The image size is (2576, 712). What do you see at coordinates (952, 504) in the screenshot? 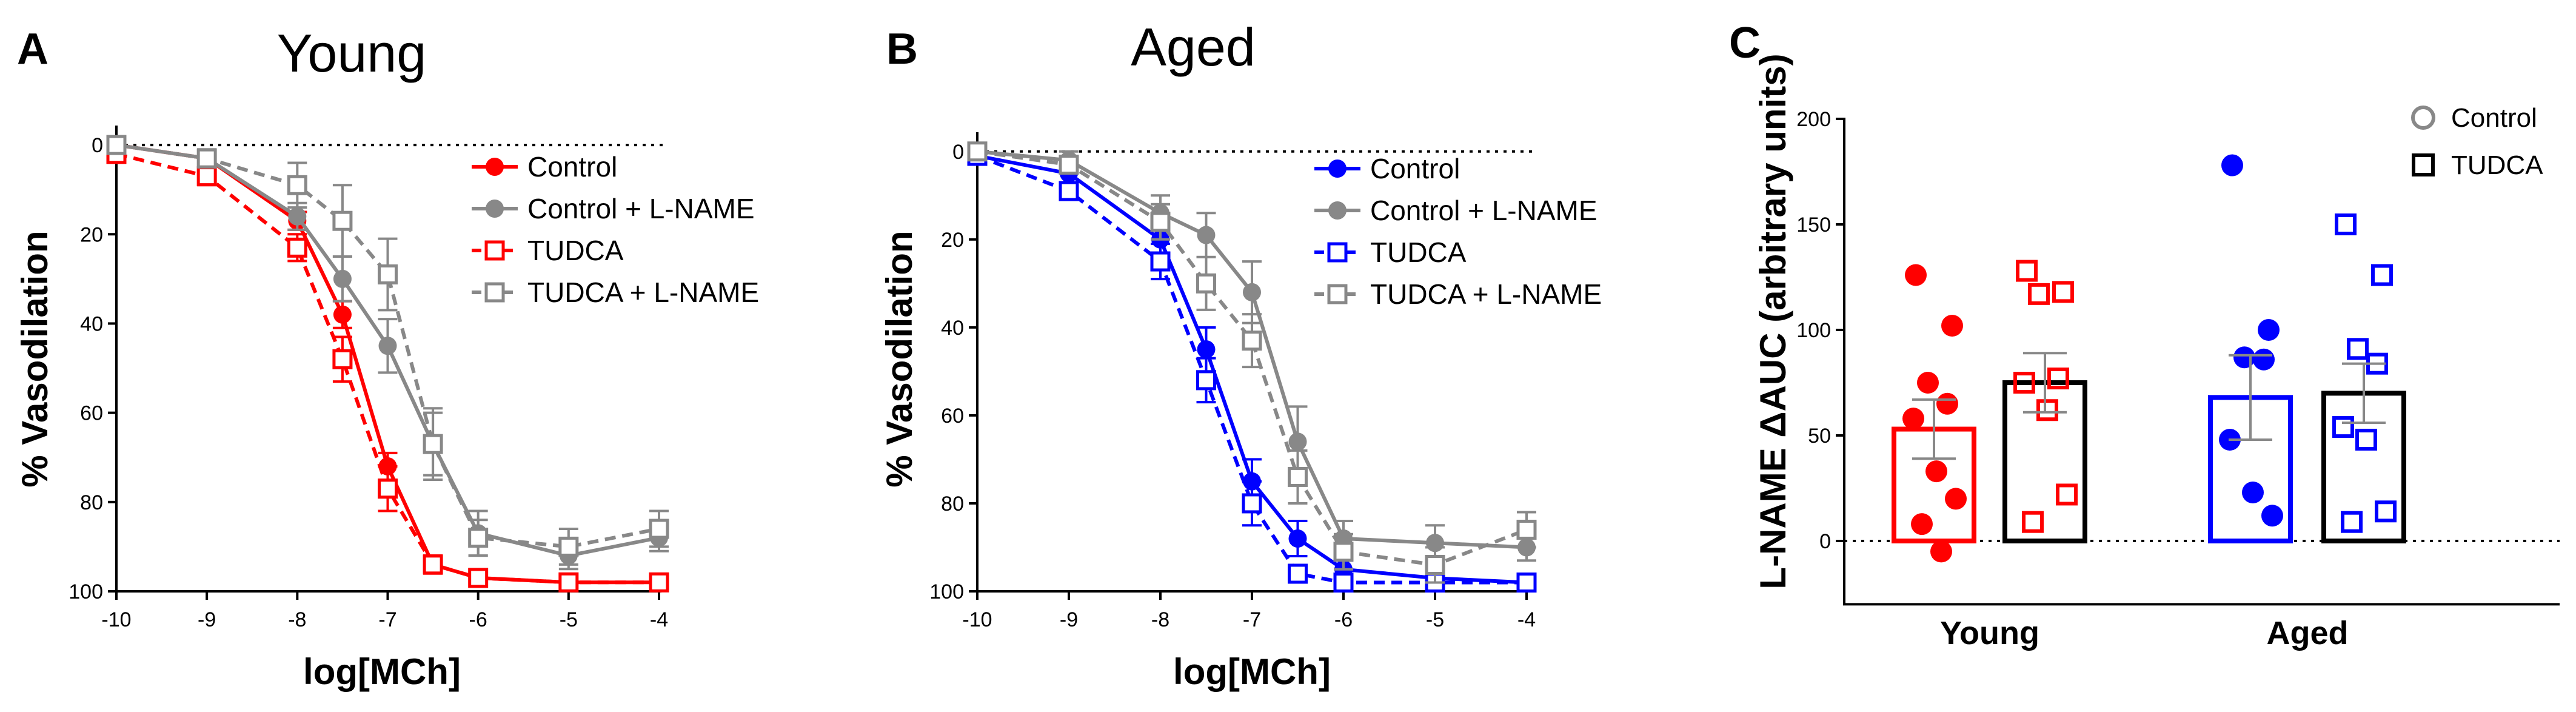
I see `panel-b-y-tick-label: 80` at bounding box center [952, 504].